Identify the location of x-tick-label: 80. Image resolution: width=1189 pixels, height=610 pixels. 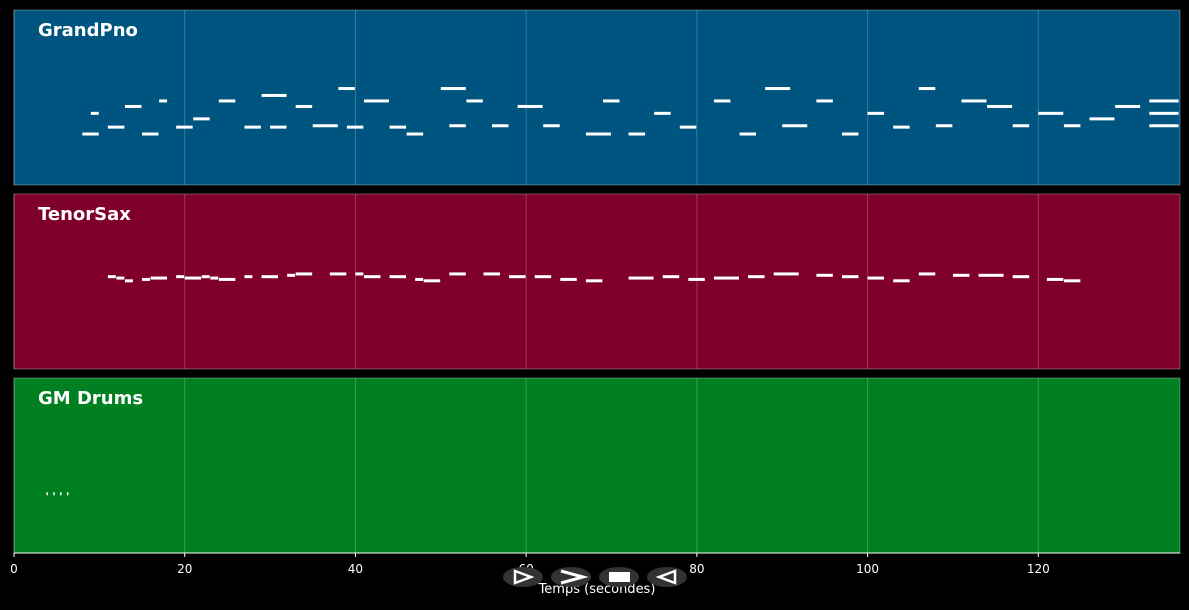
(696, 569).